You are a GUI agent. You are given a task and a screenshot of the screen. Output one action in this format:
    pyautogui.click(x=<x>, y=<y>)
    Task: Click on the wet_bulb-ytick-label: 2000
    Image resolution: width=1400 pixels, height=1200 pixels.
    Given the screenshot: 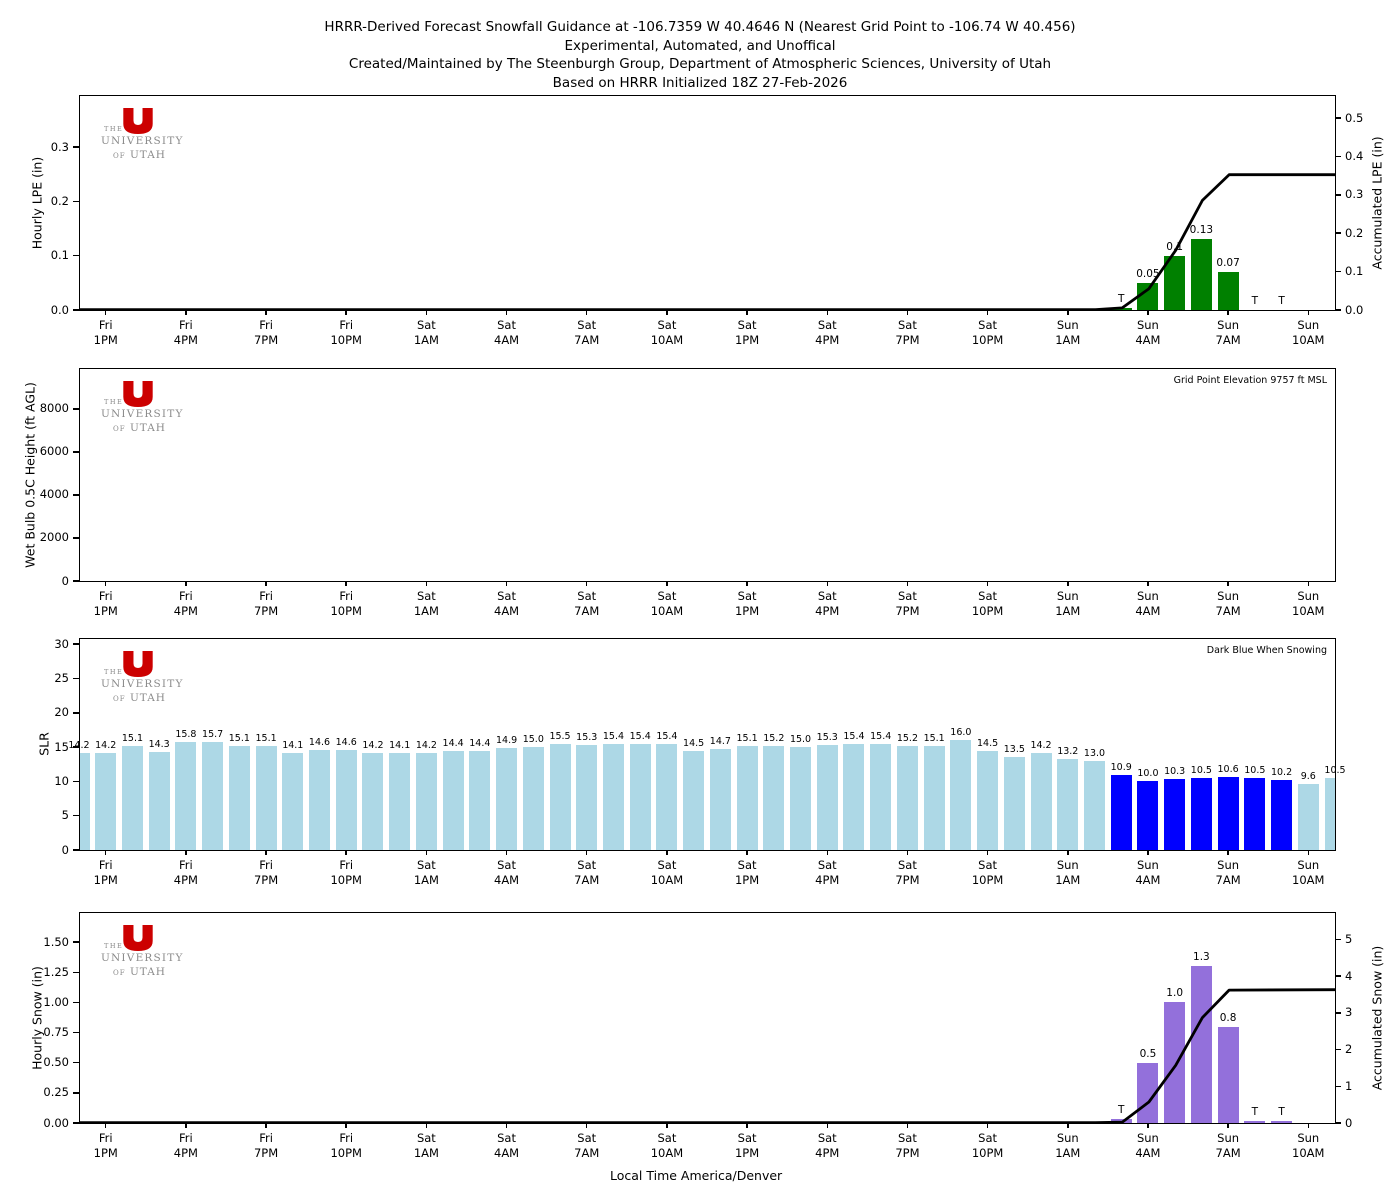 What is the action you would take?
    pyautogui.click(x=54, y=537)
    